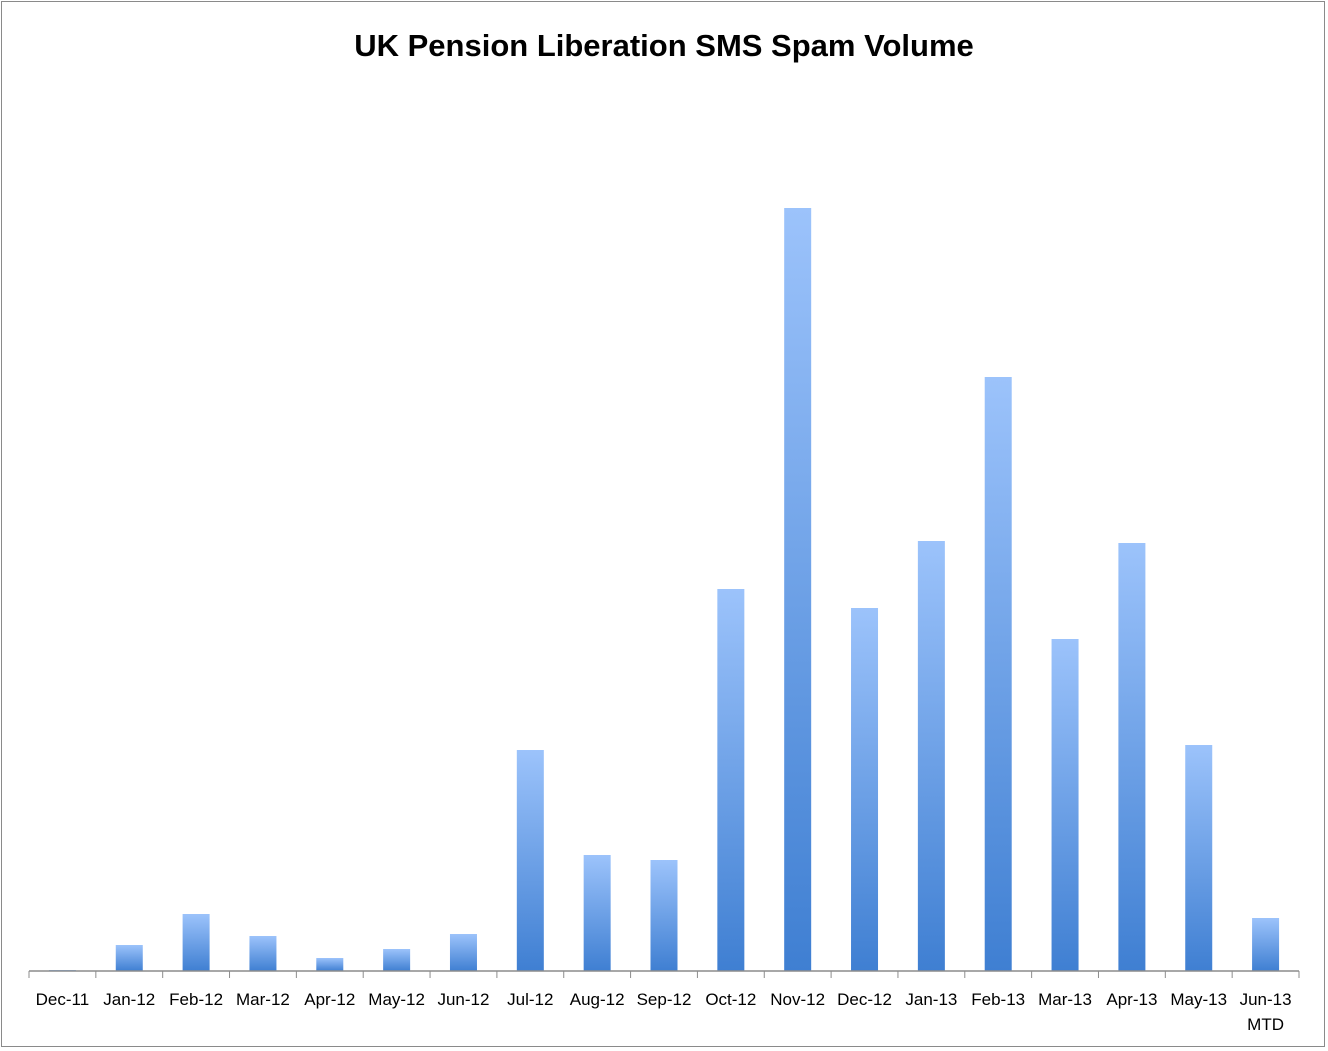 This screenshot has width=1328, height=1051. Describe the element at coordinates (931, 999) in the screenshot. I see `x-tick-label: Jan-13` at that location.